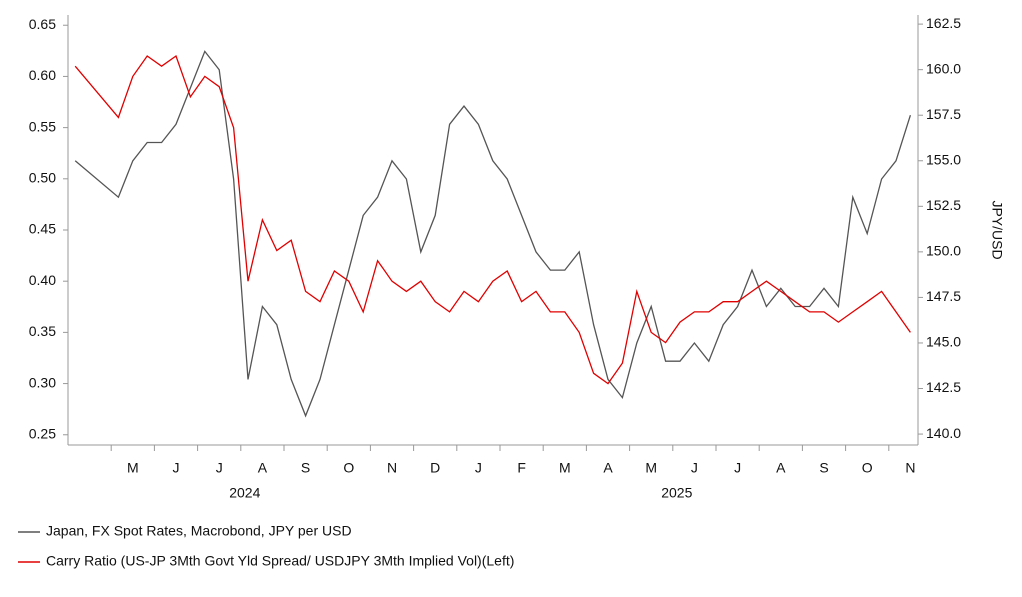 The width and height of the screenshot is (1022, 597). What do you see at coordinates (943, 23) in the screenshot?
I see `y2-tick-label: 162.5` at bounding box center [943, 23].